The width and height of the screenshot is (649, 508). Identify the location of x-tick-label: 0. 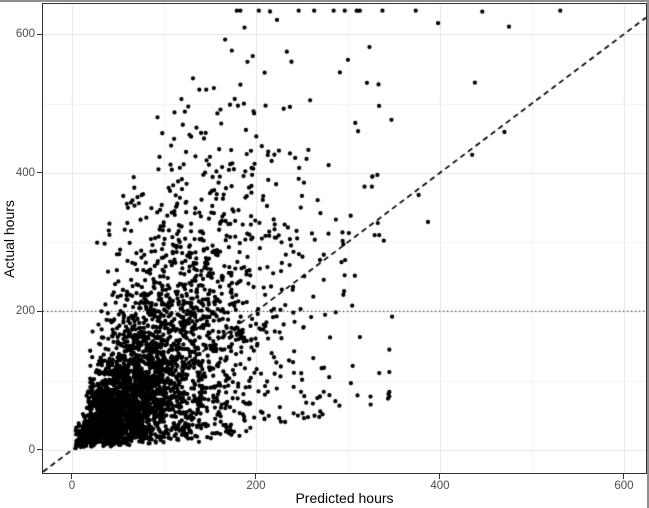
(72, 486).